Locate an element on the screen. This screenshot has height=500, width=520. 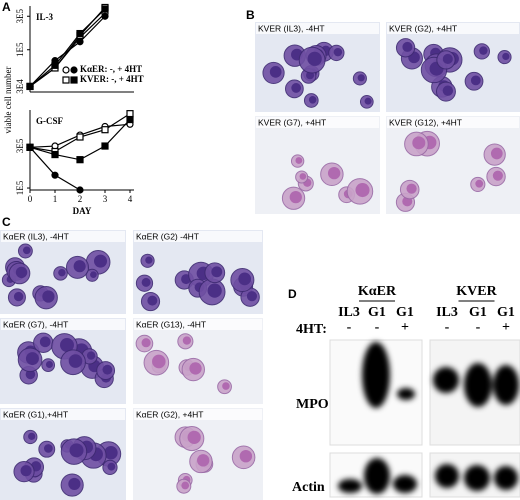
image-label: KVER (G7), +4HT is located at coordinates (292, 122).